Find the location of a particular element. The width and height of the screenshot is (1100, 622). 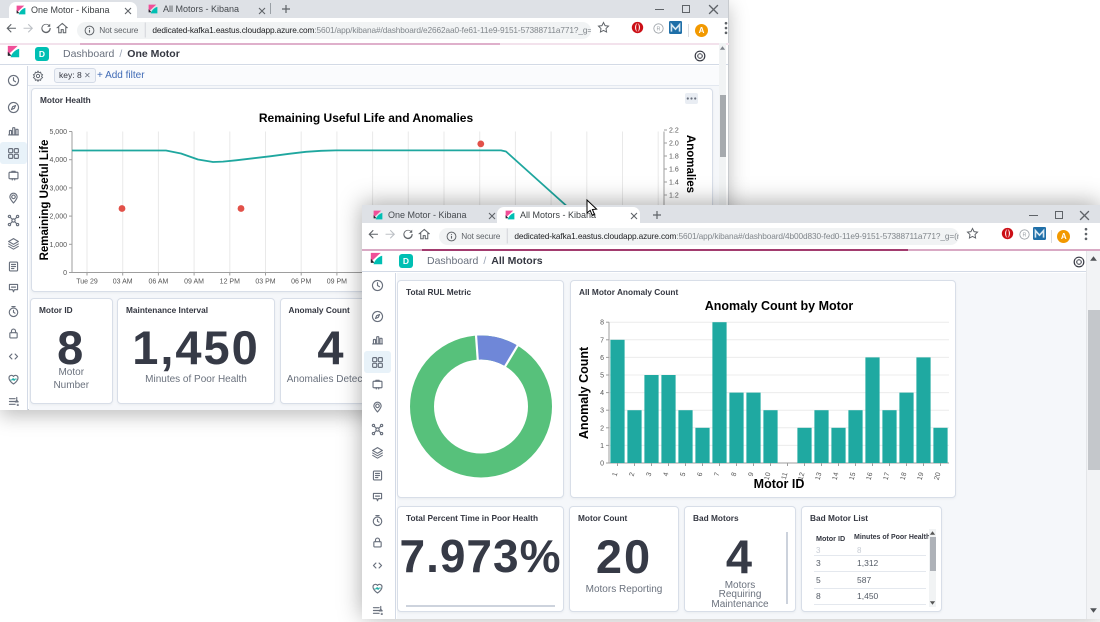

svg-text: 1.4 is located at coordinates (674, 183).